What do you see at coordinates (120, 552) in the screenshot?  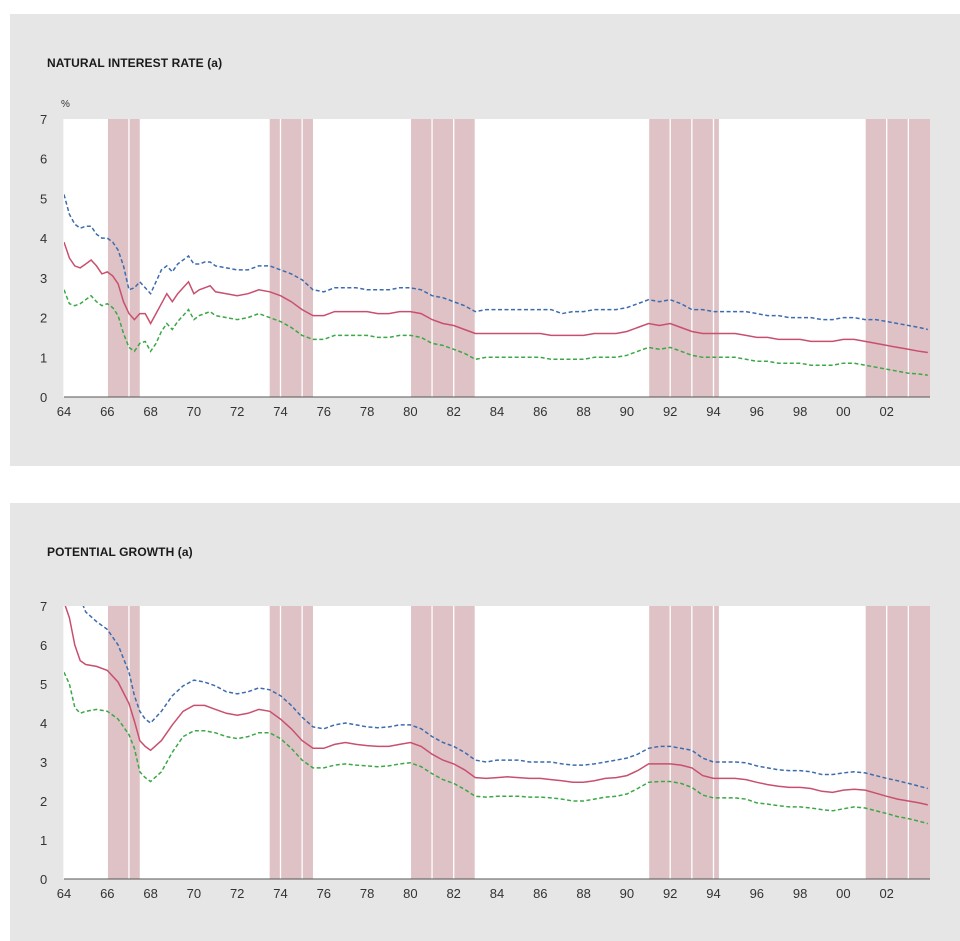 I see `chart-title: POTENTIAL GROWTH (a)` at bounding box center [120, 552].